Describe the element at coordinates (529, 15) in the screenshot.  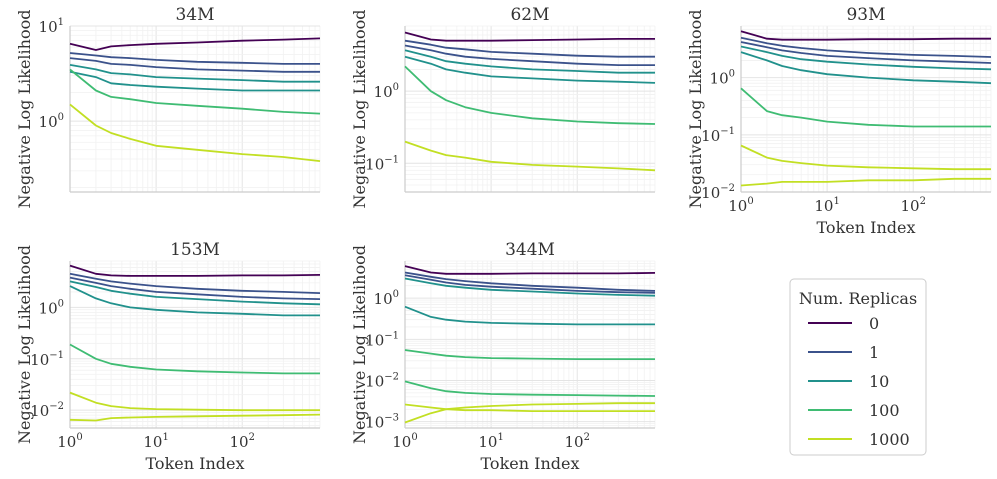
I see `subplot-title: 62M` at that location.